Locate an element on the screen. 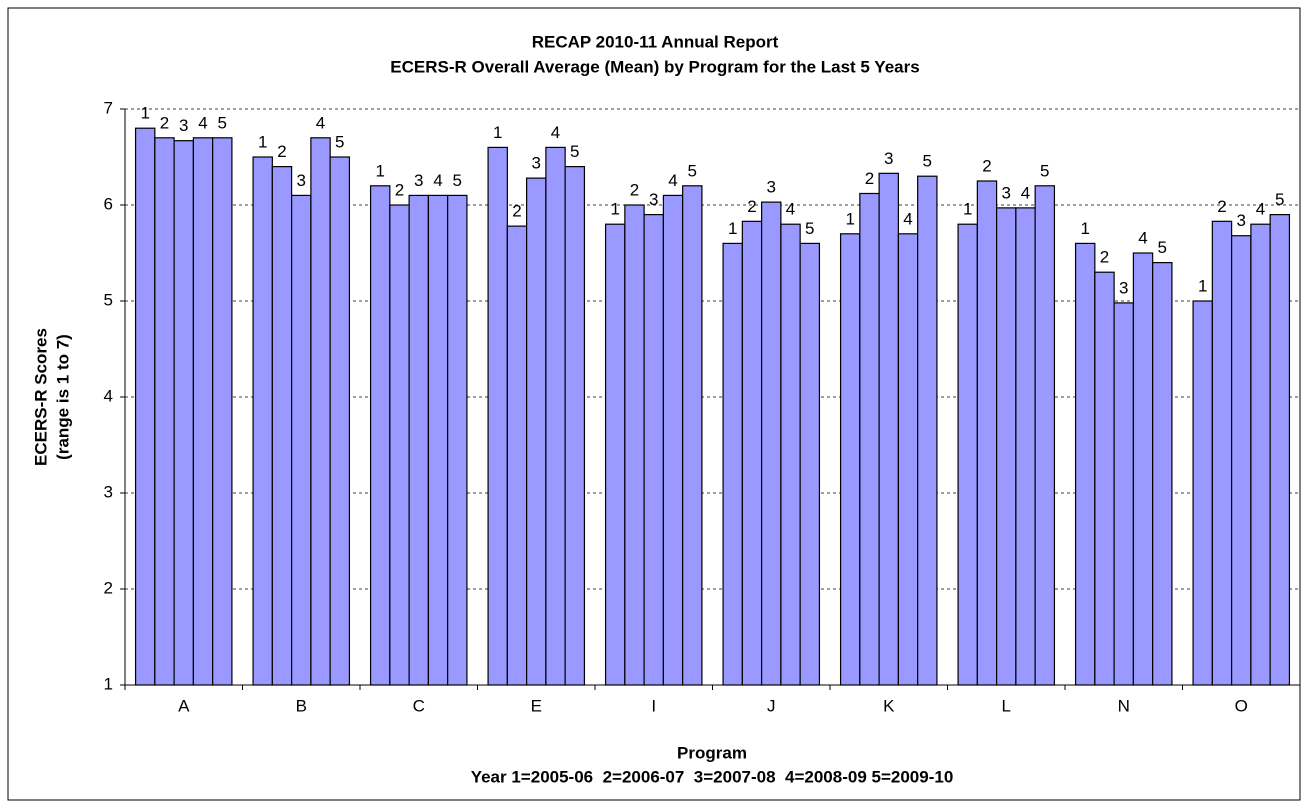 The image size is (1307, 808). x-tick-label: L is located at coordinates (1006, 705).